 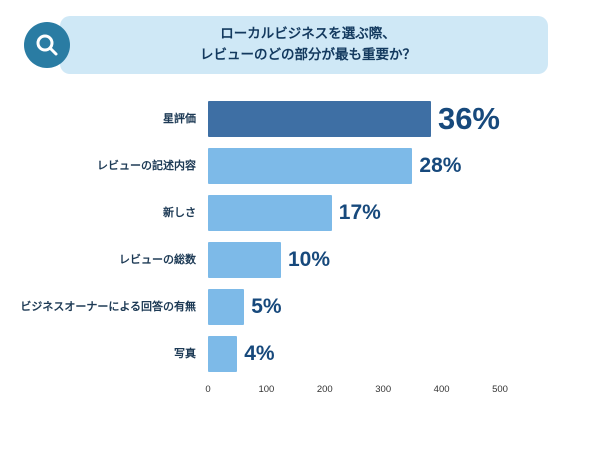 What do you see at coordinates (108, 306) in the screenshot?
I see `category-label: ビジネスオーナーによる回答の有無` at bounding box center [108, 306].